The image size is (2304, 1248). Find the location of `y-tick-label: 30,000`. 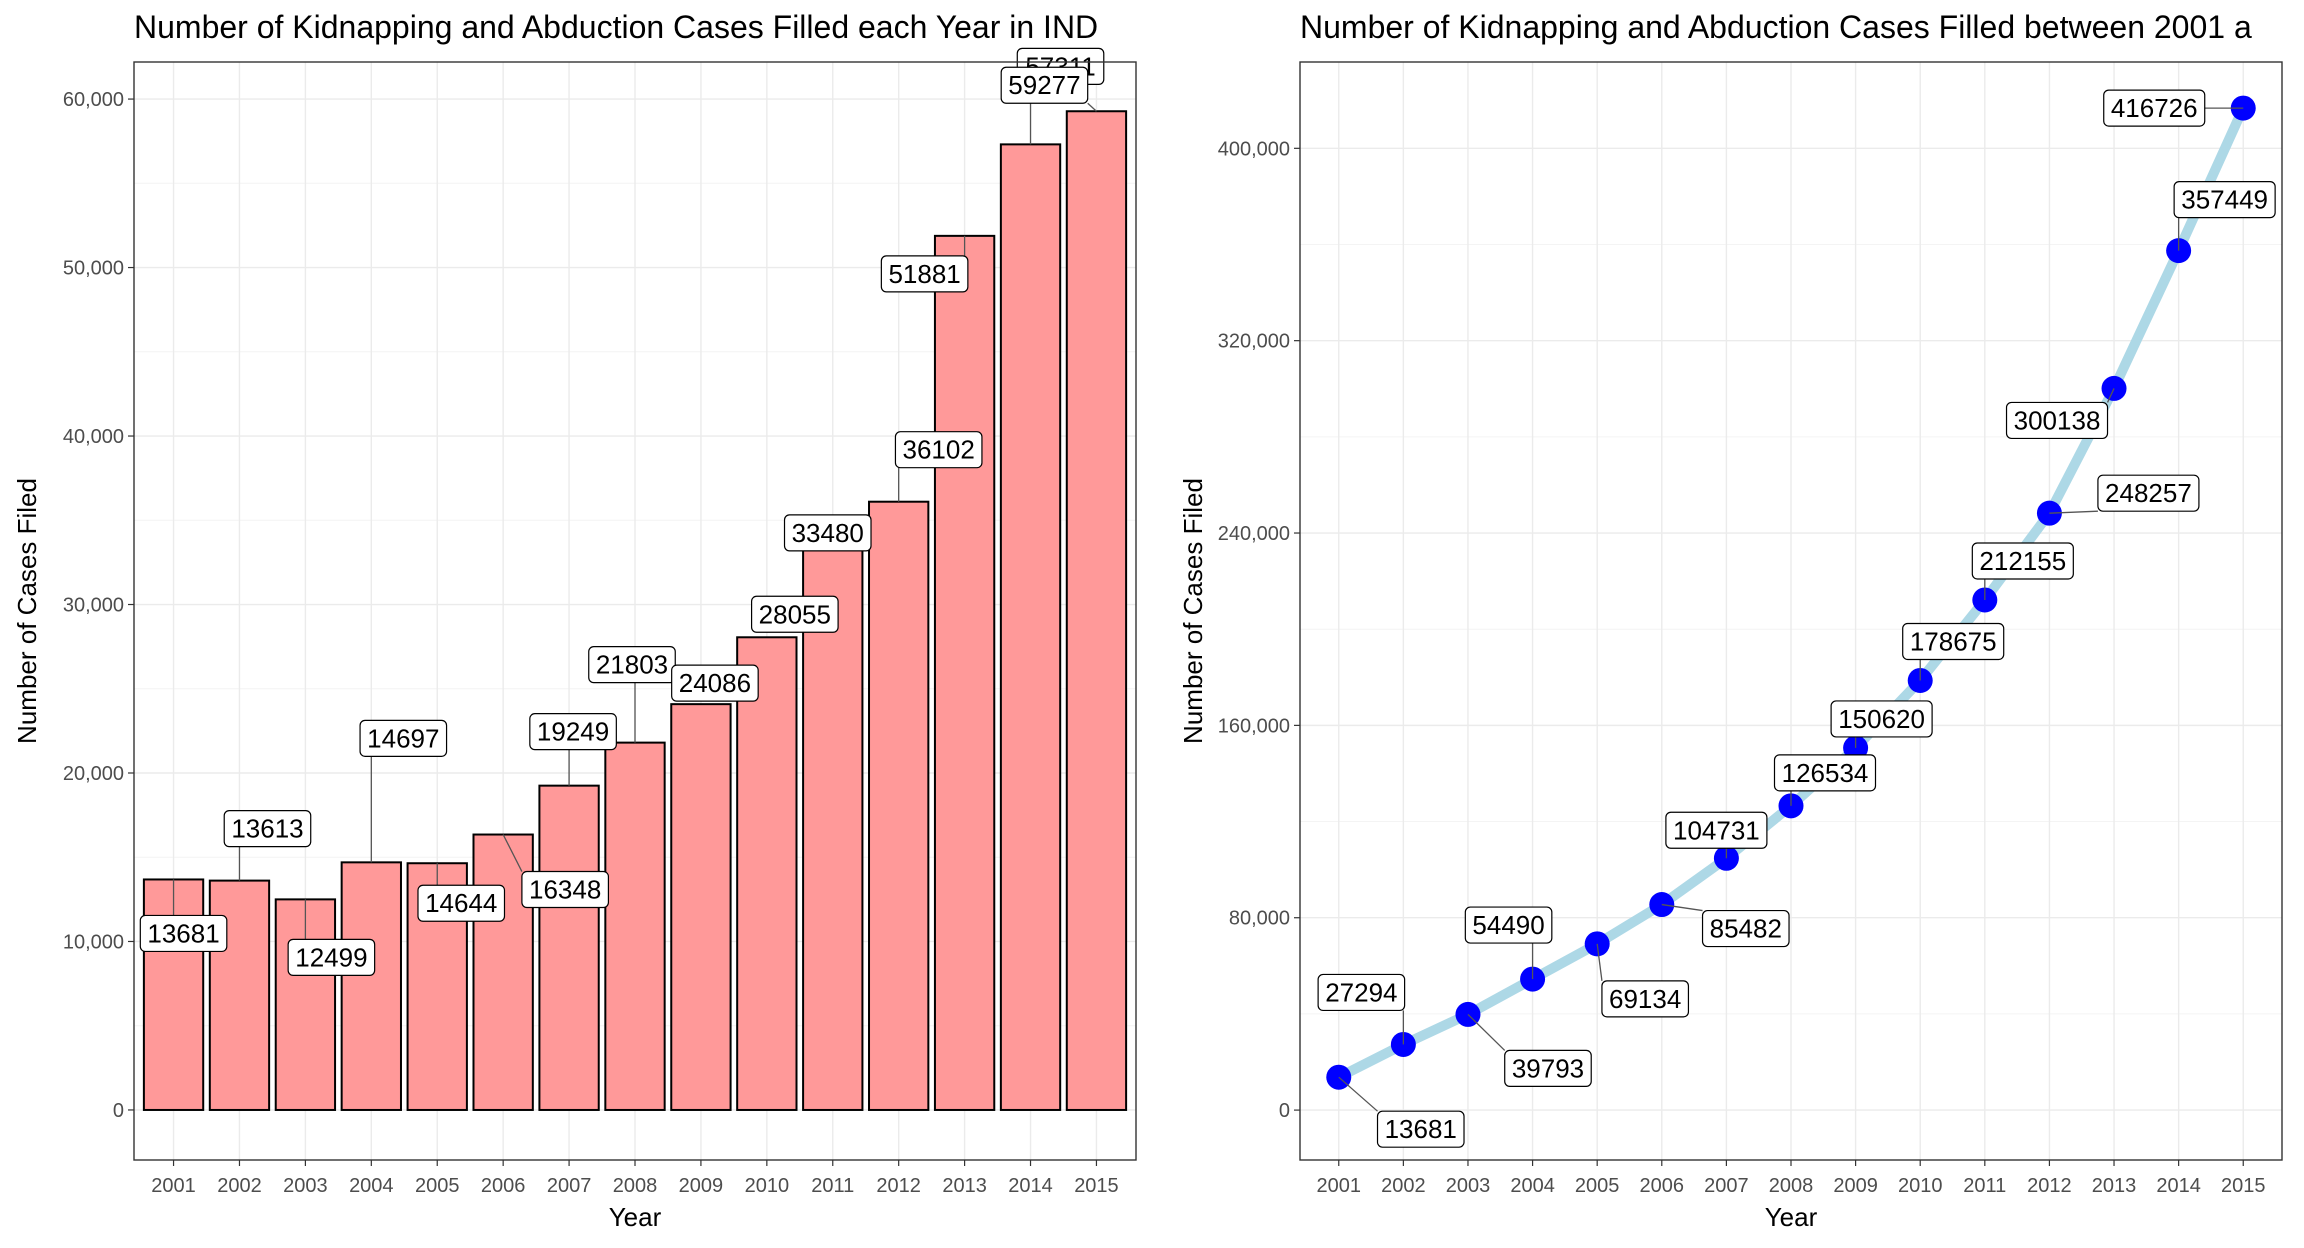

y-tick-label: 30,000 is located at coordinates (93, 606).